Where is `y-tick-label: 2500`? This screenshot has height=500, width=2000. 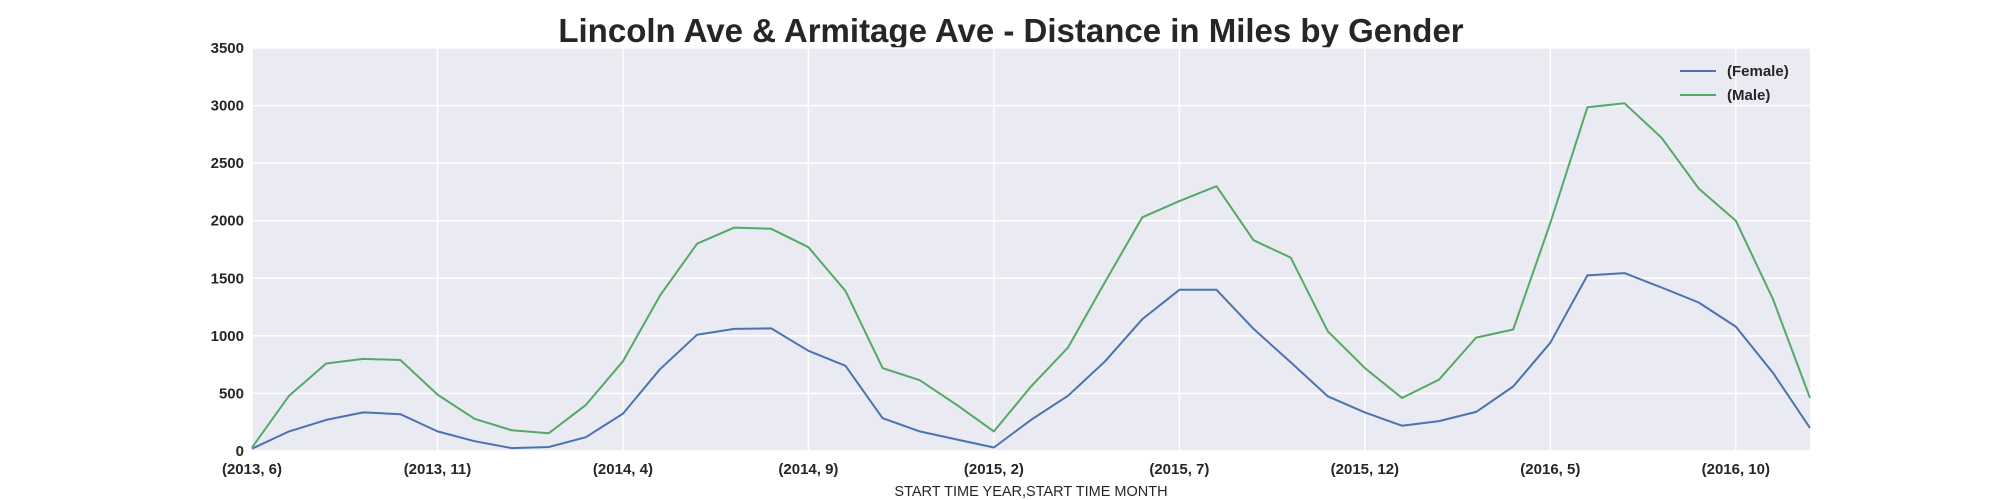 y-tick-label: 2500 is located at coordinates (227, 163).